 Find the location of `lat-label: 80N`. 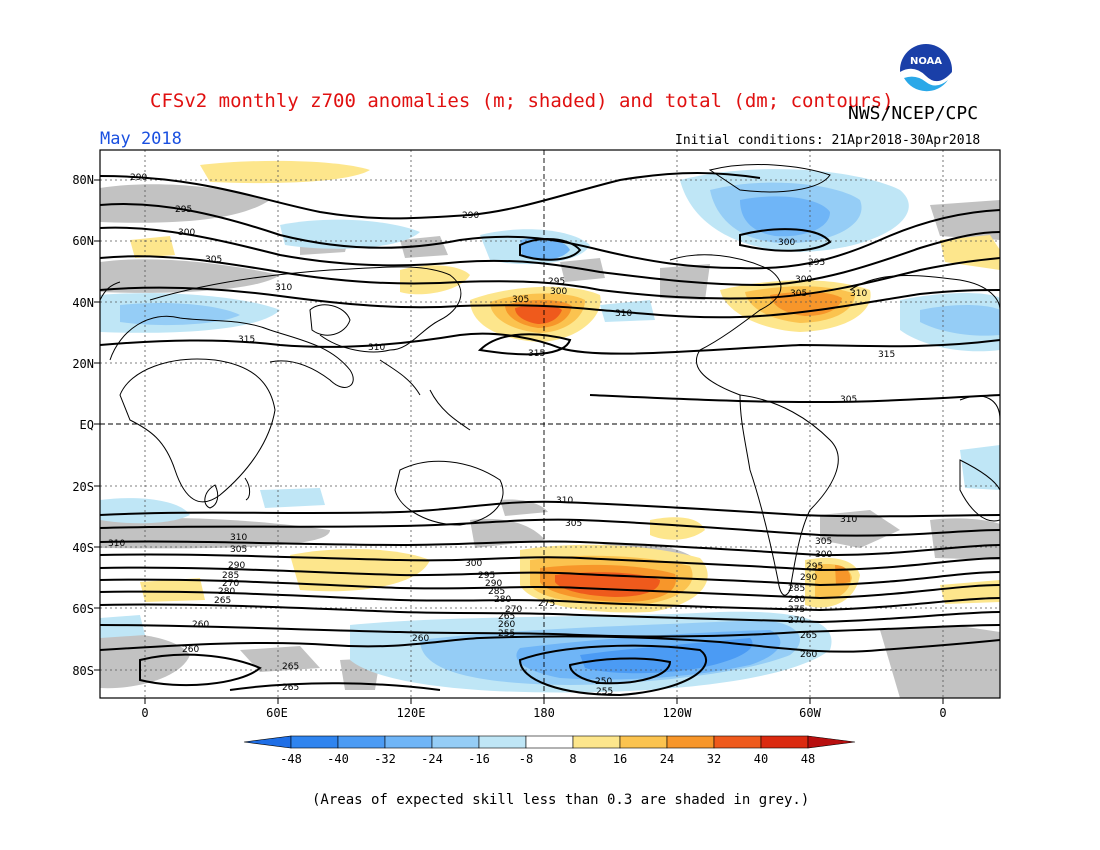

lat-label: 80N is located at coordinates (83, 180).